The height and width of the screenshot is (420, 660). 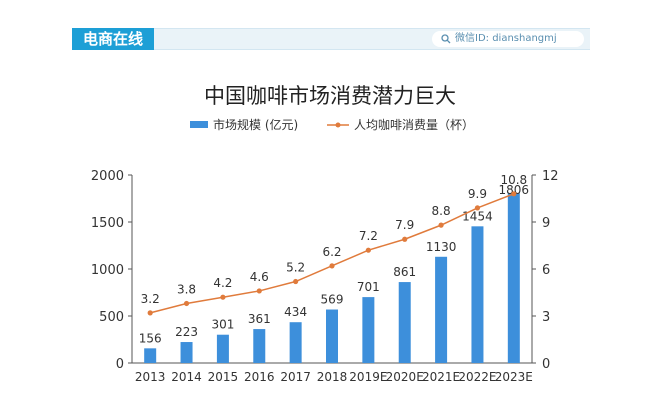 I want to click on legend: 市场规模 (亿元) 人均咖啡消费量（杯）, so click(x=332, y=124).